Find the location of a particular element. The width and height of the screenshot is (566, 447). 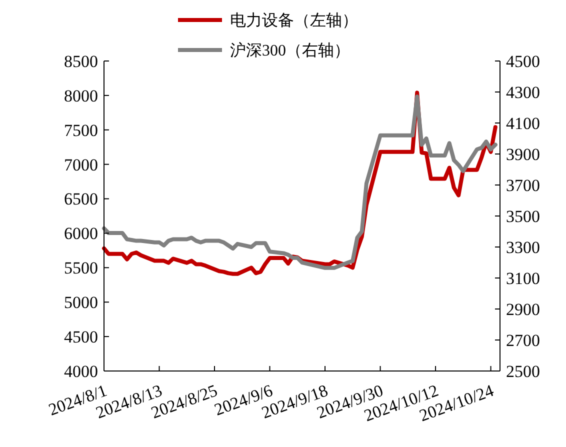

y2-tick-label: 2900 is located at coordinates (523, 309).